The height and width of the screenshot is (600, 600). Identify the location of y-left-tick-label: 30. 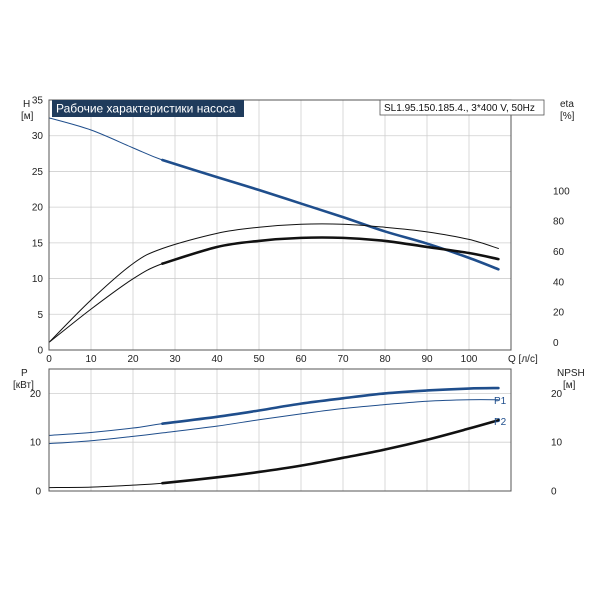
(38, 136).